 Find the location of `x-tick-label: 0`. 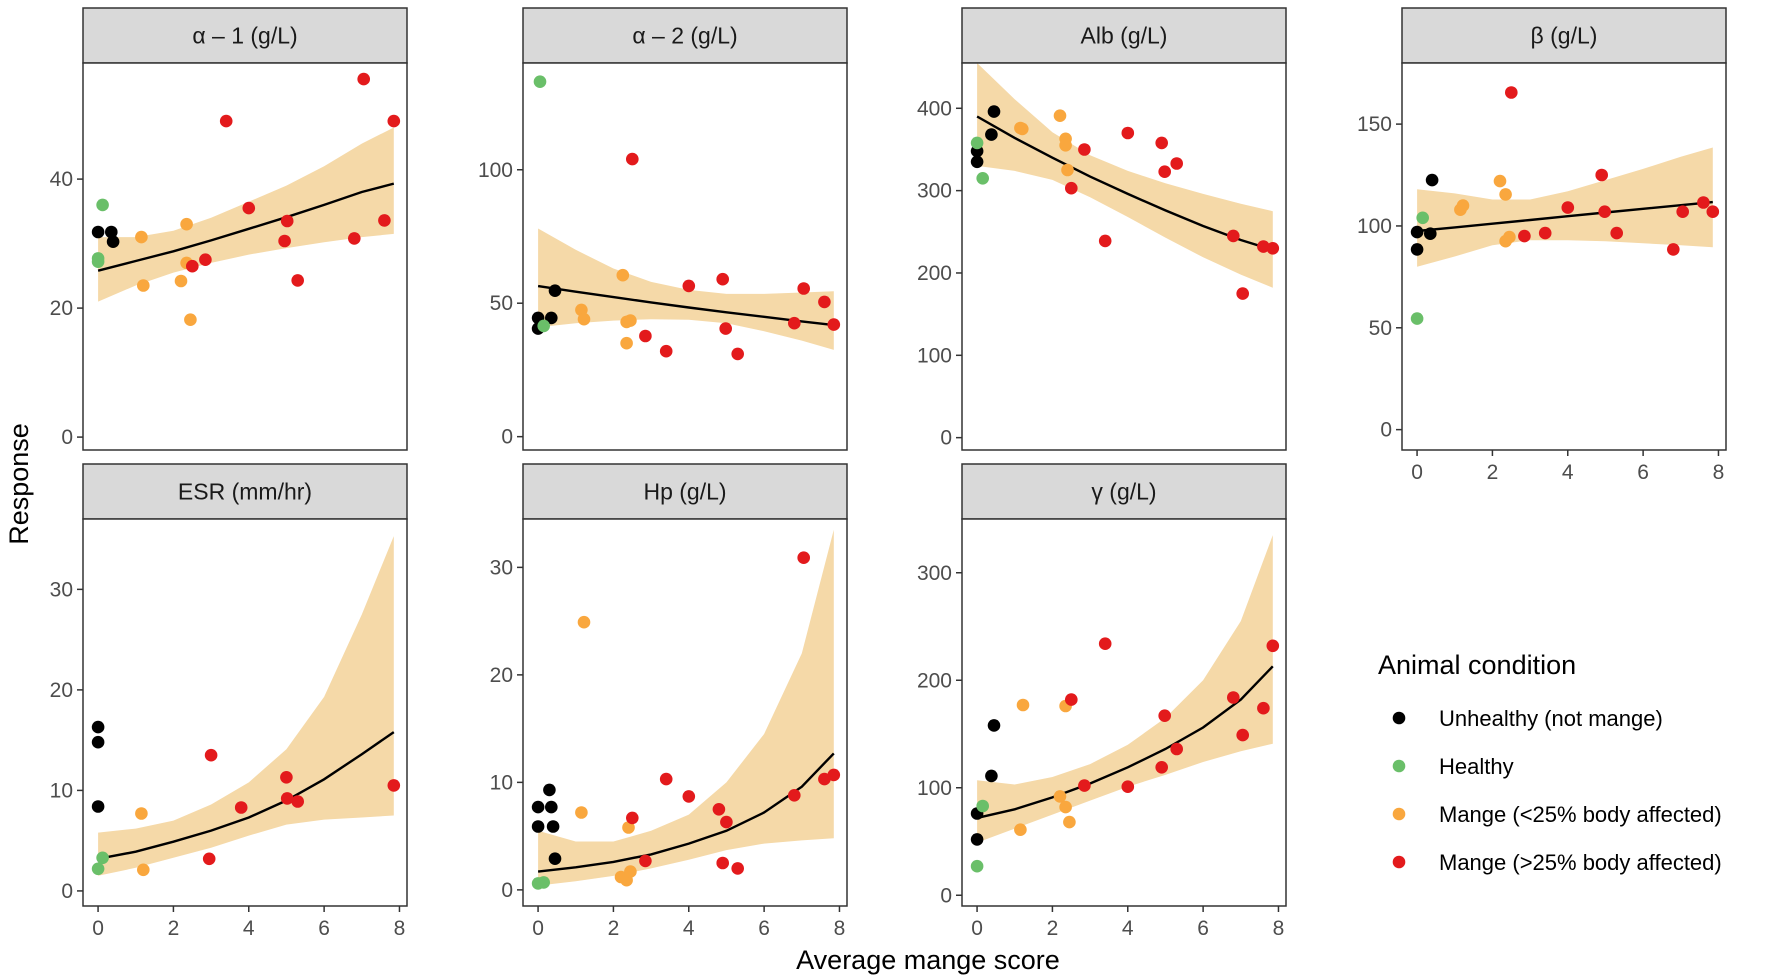

x-tick-label: 0 is located at coordinates (1417, 472).